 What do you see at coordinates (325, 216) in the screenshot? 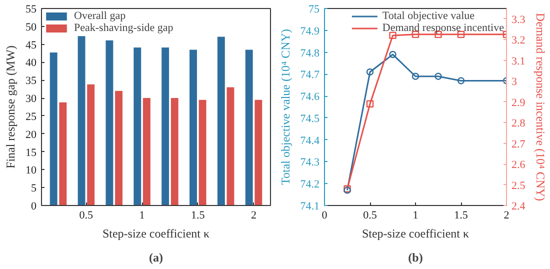
I see `x-tick-label: 0` at bounding box center [325, 216].